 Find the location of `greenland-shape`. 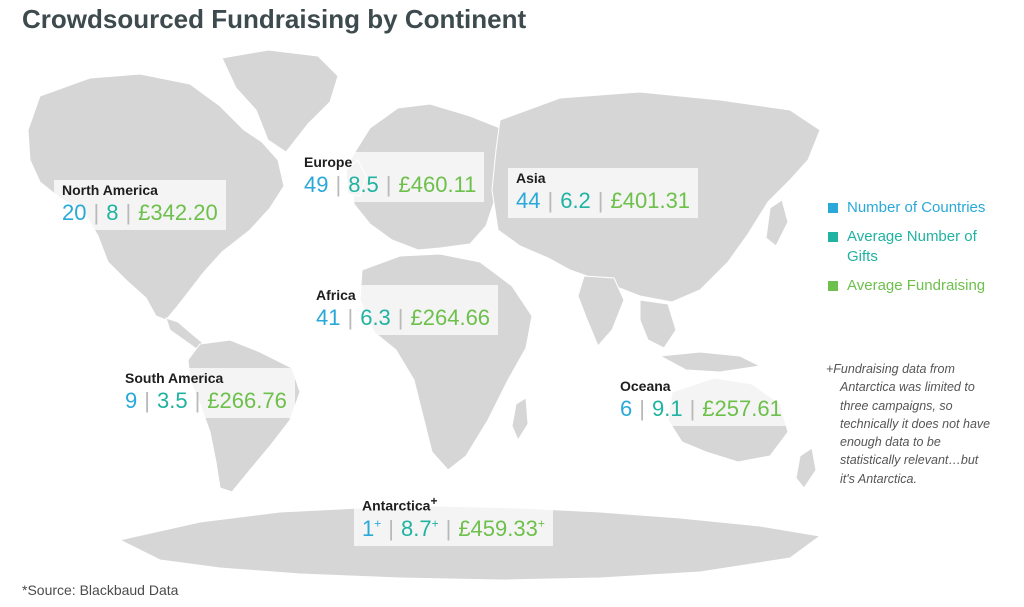

greenland-shape is located at coordinates (280, 101).